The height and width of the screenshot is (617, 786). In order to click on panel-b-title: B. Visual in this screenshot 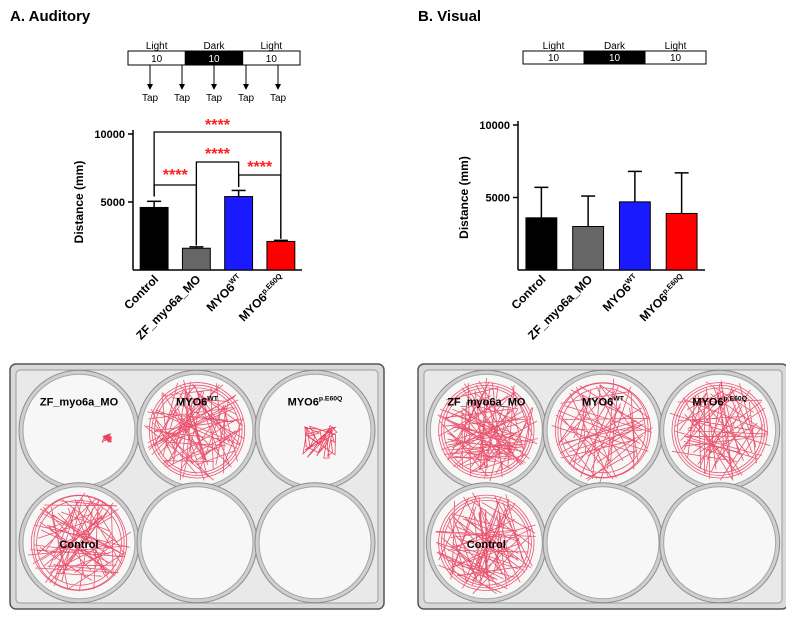, I will do `click(450, 16)`.